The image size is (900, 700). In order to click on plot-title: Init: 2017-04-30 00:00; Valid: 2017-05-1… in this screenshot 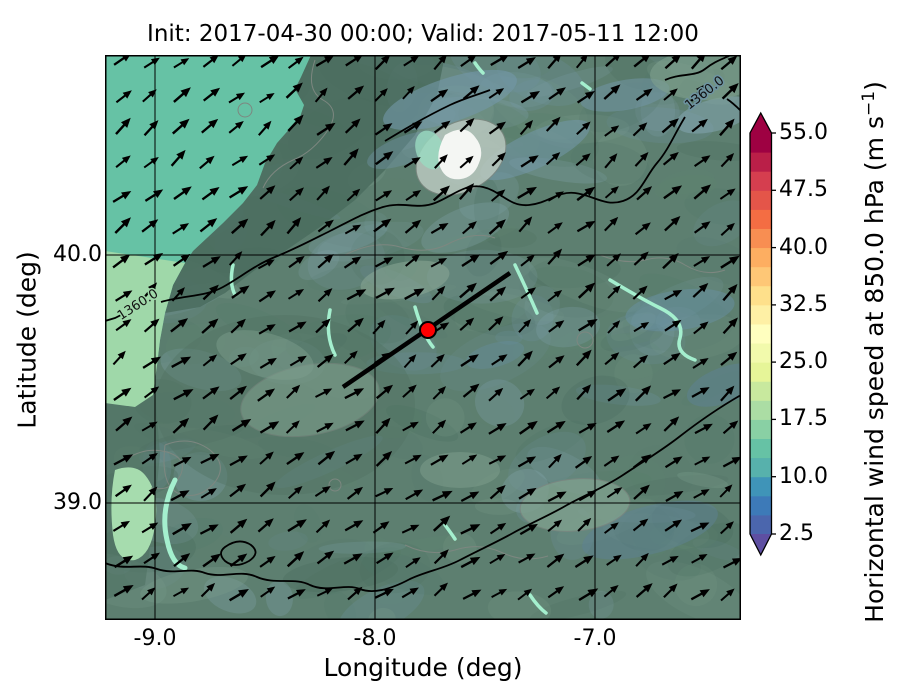, I will do `click(423, 34)`.